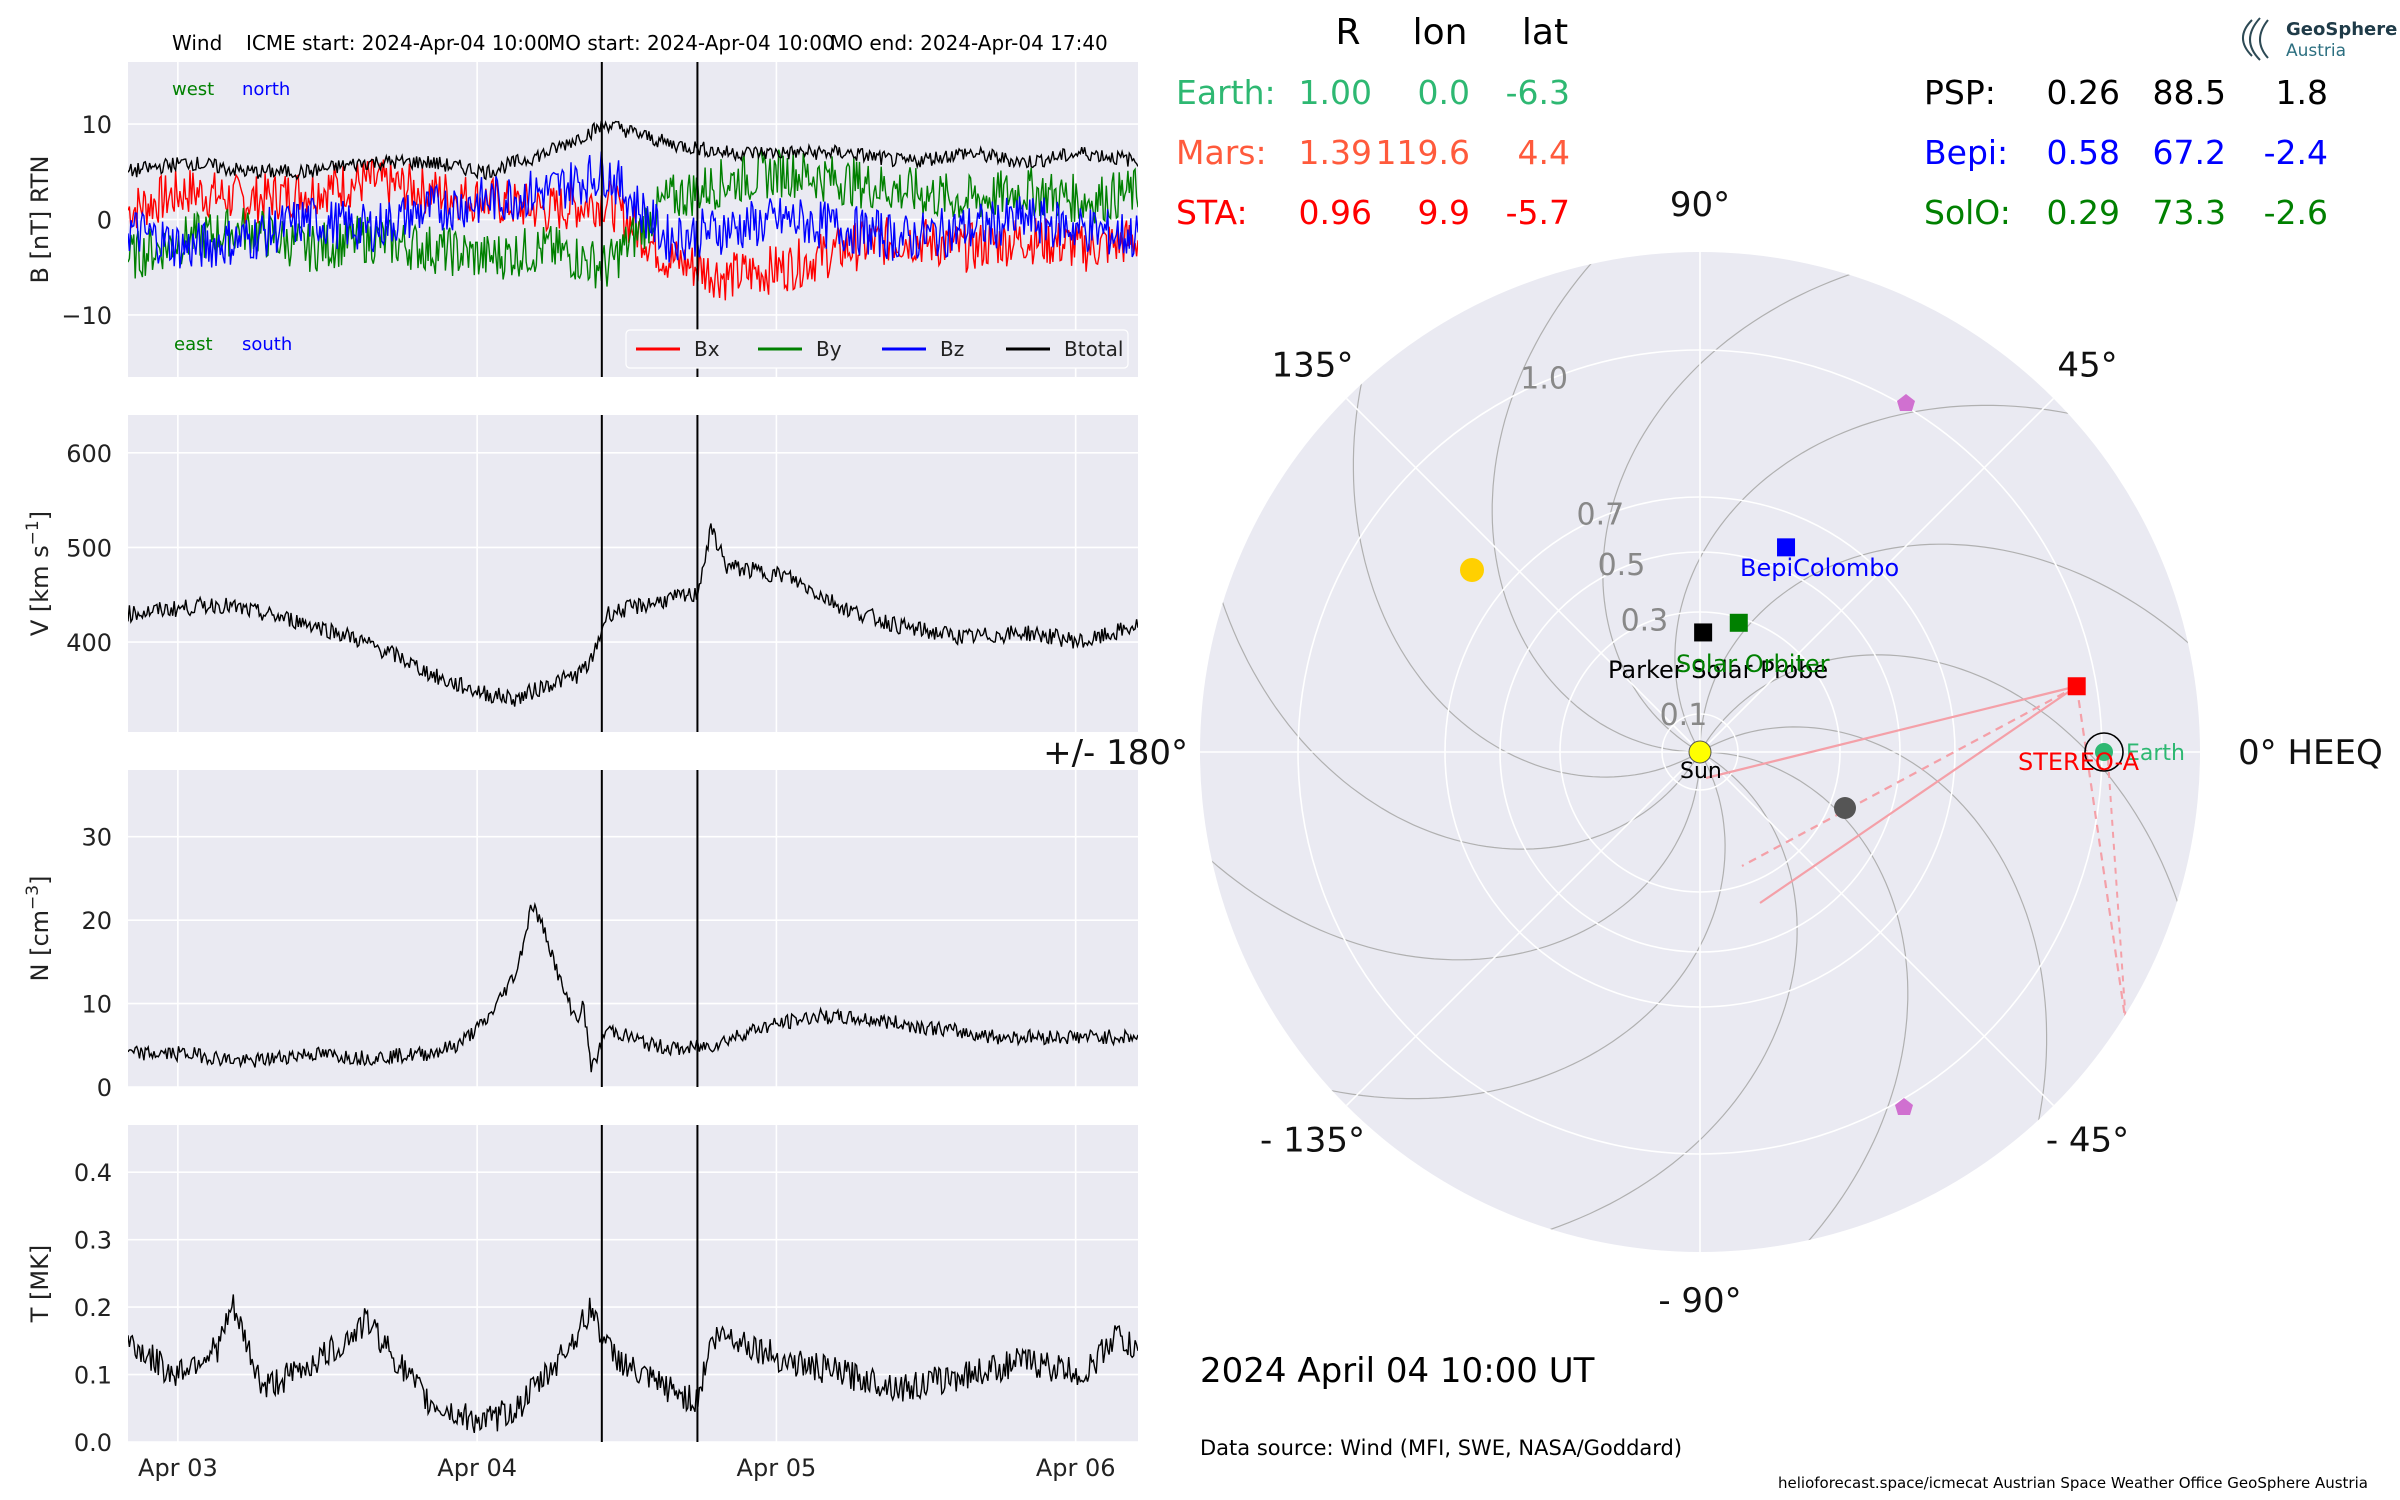  I want to click on annotation-south: south, so click(267, 344).